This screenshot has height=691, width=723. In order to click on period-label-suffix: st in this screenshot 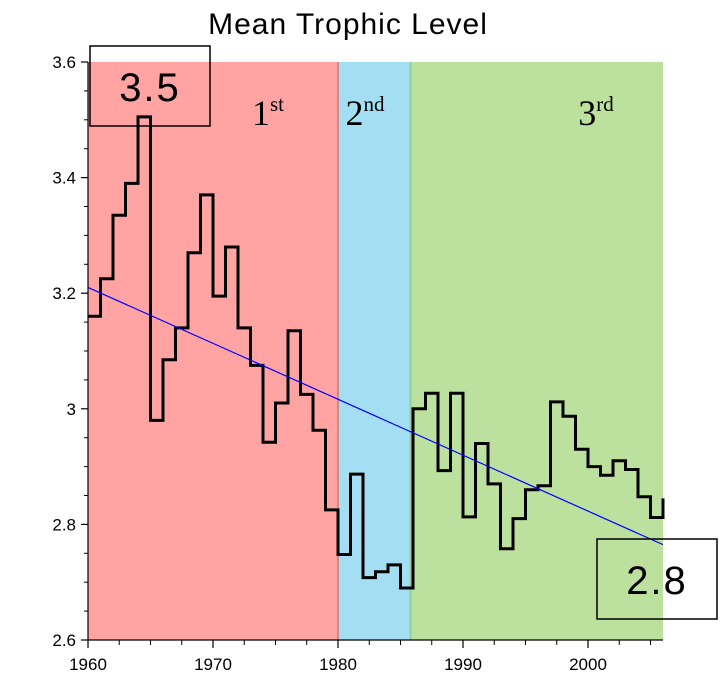, I will do `click(277, 104)`.